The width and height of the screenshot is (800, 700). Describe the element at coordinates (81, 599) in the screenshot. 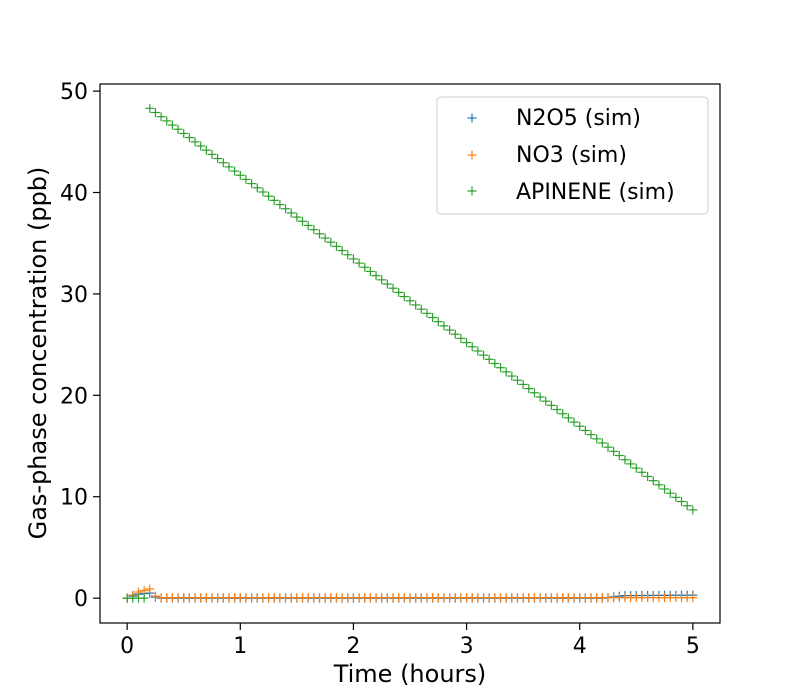

I see `y-tick-label: 0` at that location.